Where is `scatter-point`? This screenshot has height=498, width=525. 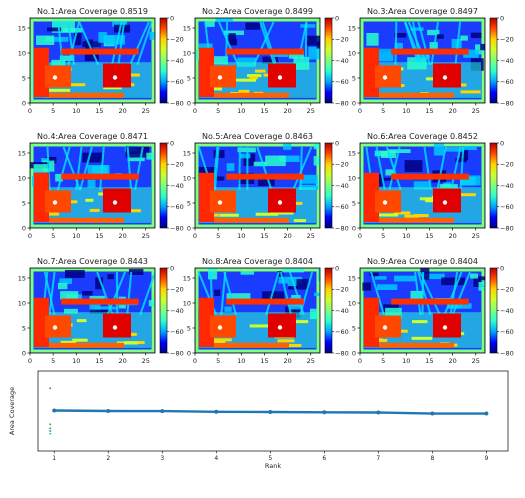 scatter-point is located at coordinates (50, 431).